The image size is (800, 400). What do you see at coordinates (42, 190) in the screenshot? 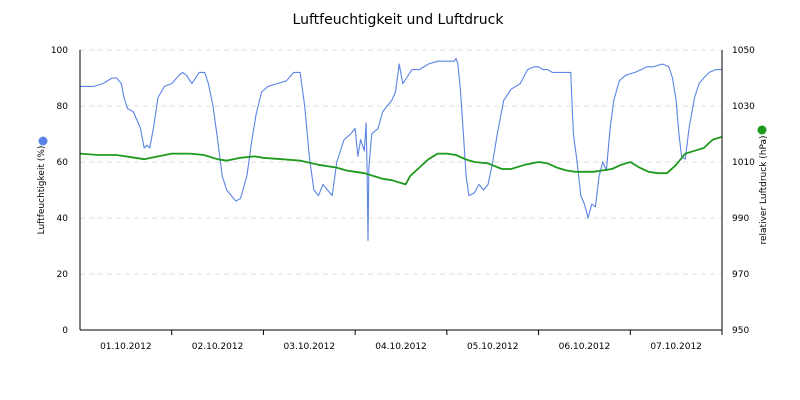
I see `y-left-axis-label: Luftfeuchtigkeit (%)` at bounding box center [42, 190].